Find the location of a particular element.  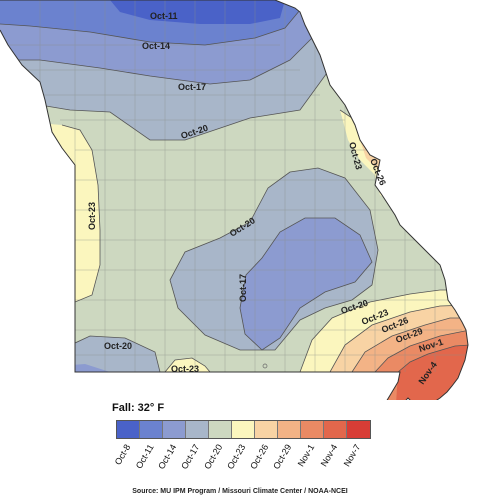

label-oct11-north: Oct-11 is located at coordinates (164, 16).